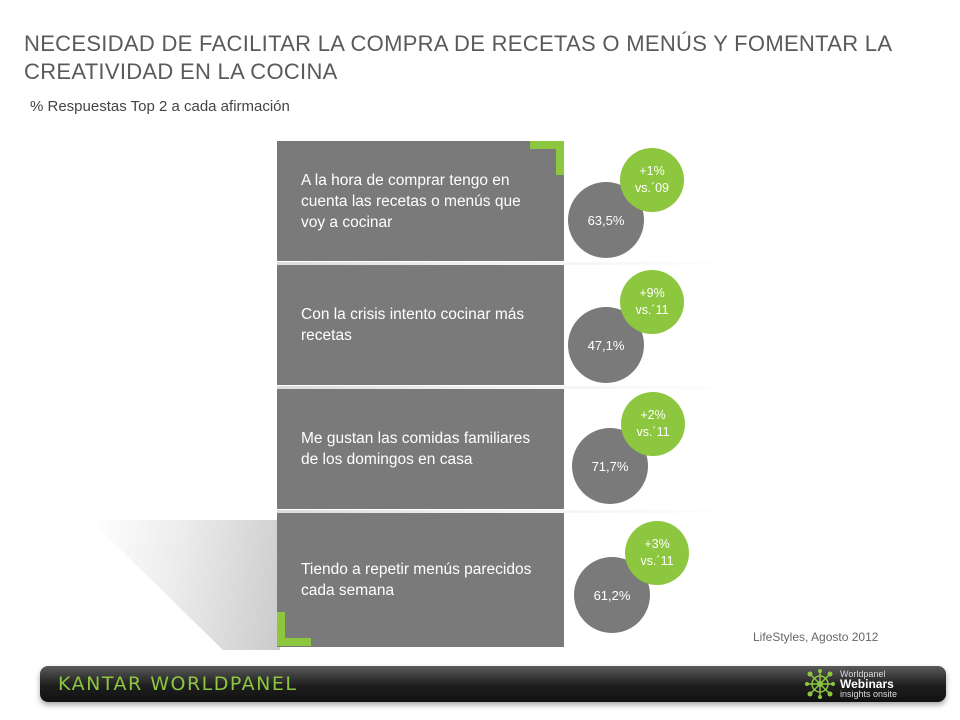  I want to click on change-reference: vs.´09, so click(652, 188).